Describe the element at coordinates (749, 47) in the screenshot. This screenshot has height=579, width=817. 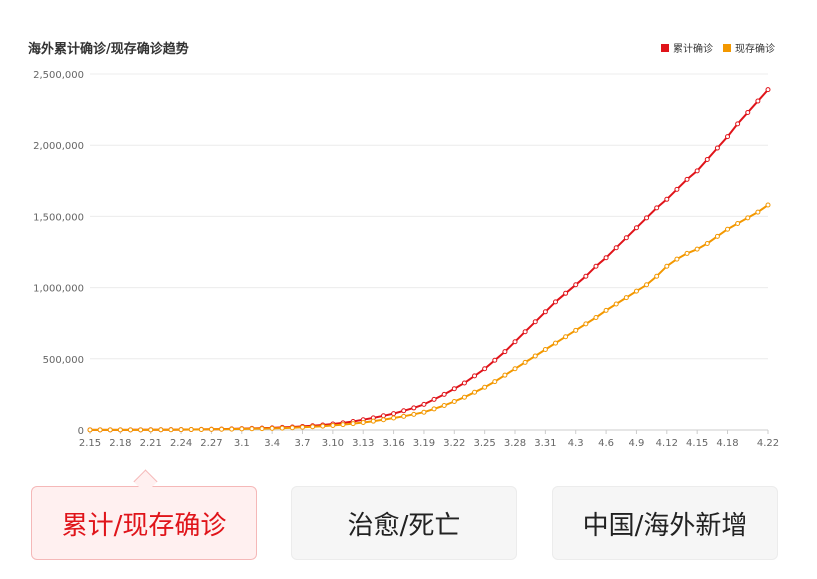
I see `legend-item-current: 现存确诊` at that location.